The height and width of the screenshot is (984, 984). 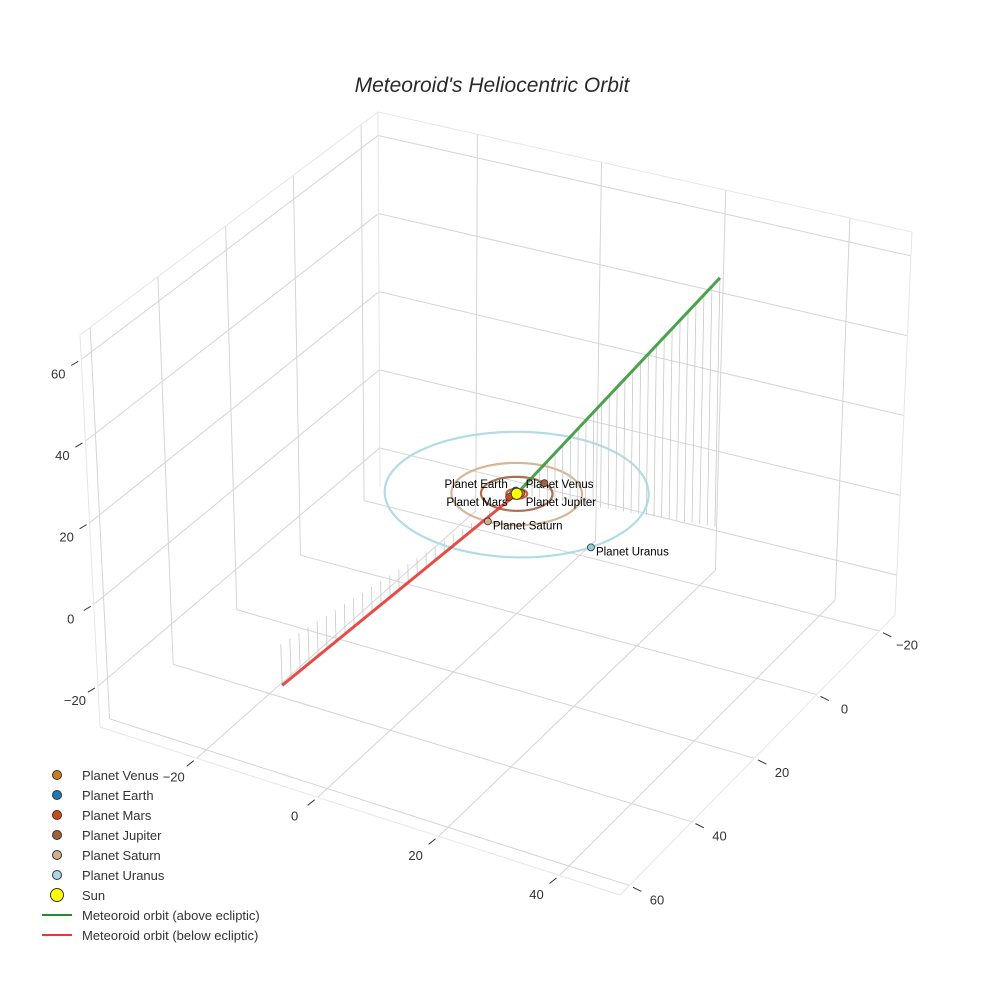 I want to click on legend-item-meteoroid-below: Meteoroid orbit (below ecliptic), so click(x=148, y=935).